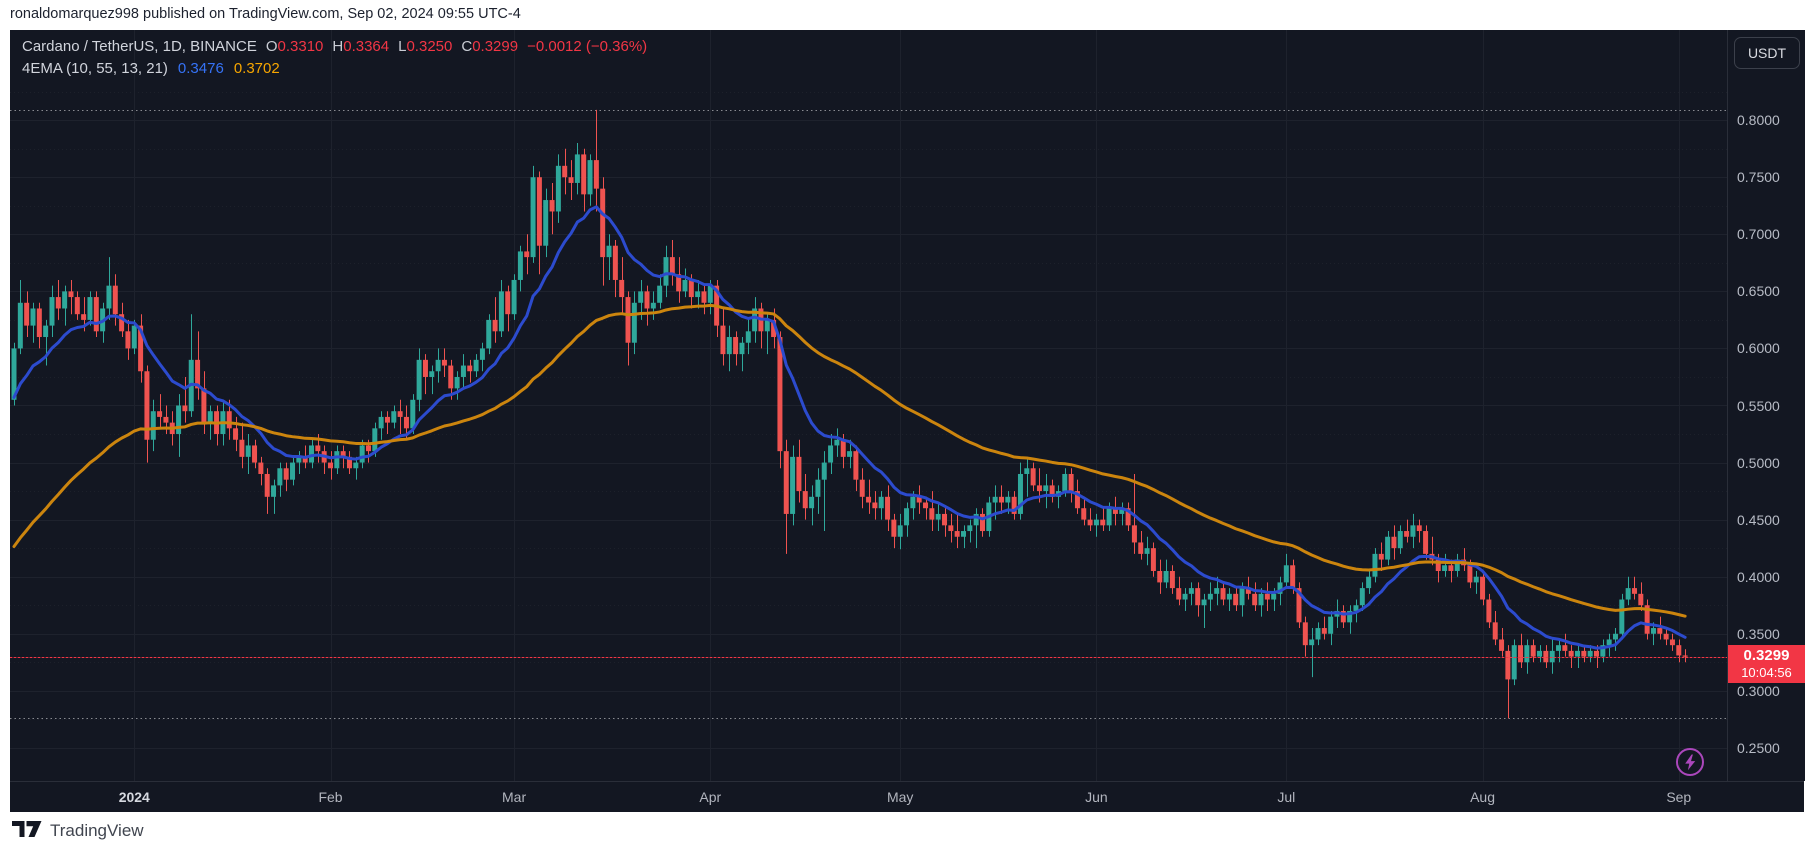  Describe the element at coordinates (514, 797) in the screenshot. I see `time-axis-label: Mar` at that location.